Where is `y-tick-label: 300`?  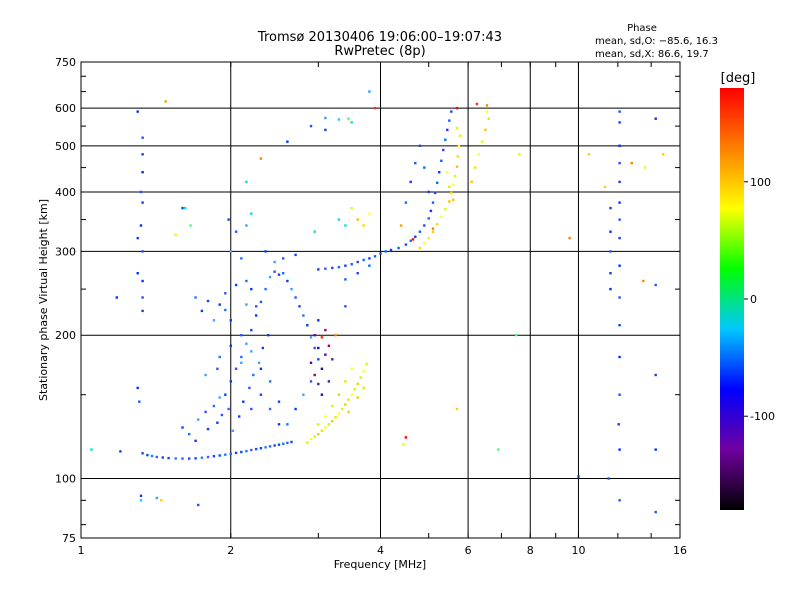 y-tick-label: 300 is located at coordinates (65, 251).